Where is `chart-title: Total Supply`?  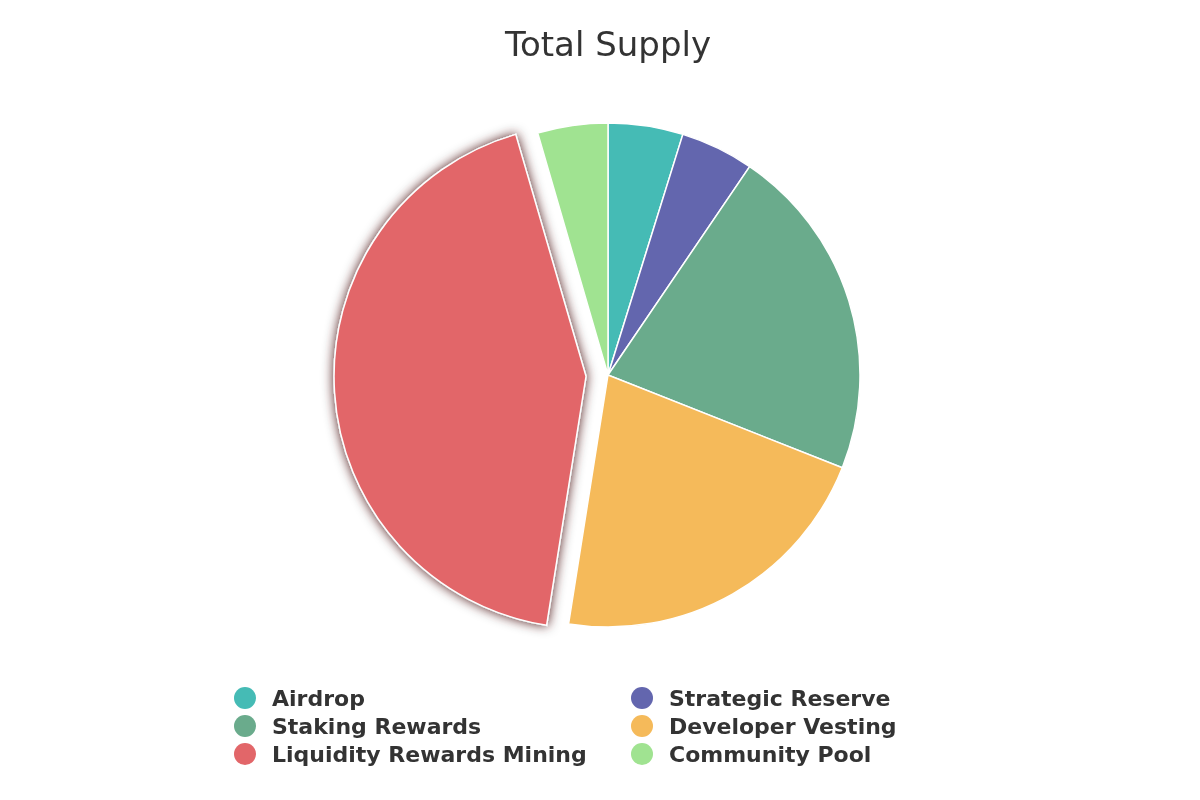
chart-title: Total Supply is located at coordinates (607, 44).